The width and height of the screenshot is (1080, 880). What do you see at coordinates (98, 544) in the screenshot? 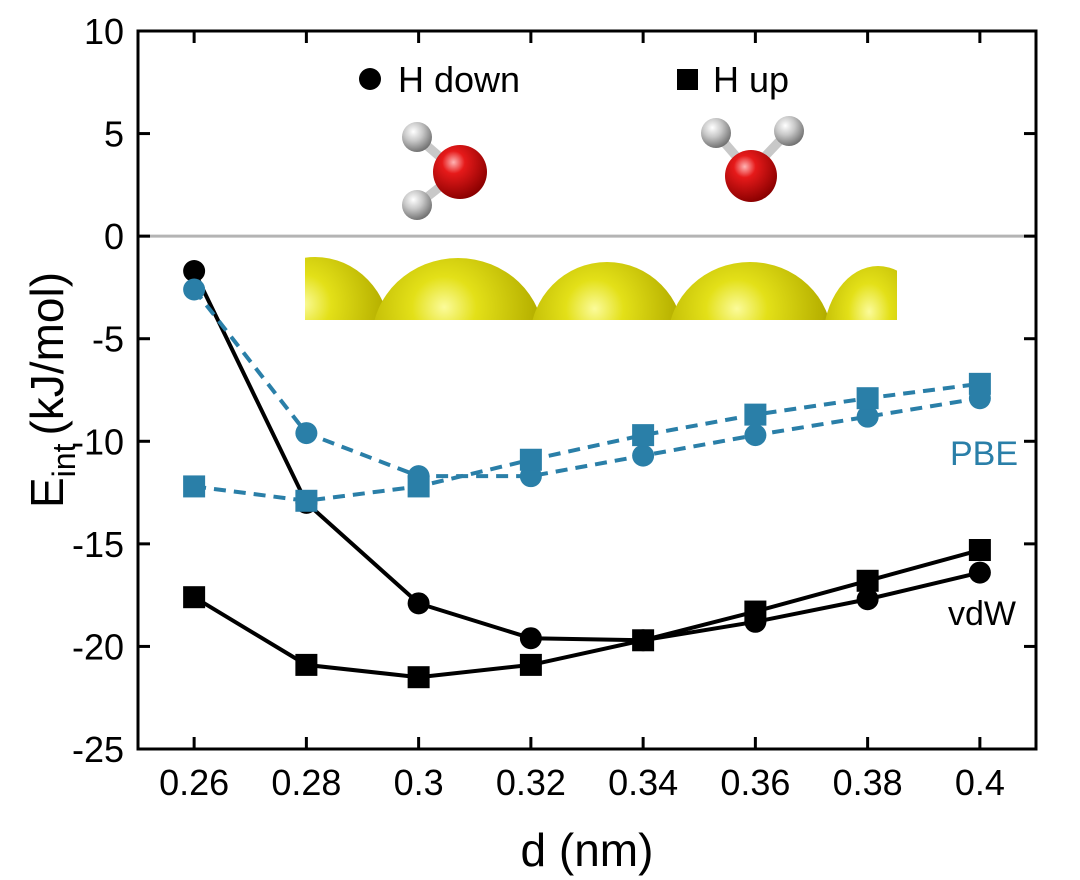
I see `y-tick-label: -15` at bounding box center [98, 544].